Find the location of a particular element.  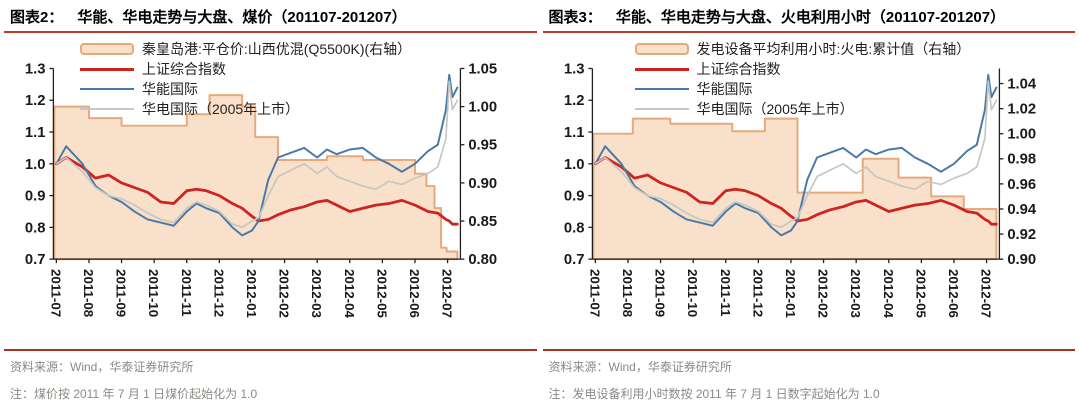

y-tick-label-right: 0.92 is located at coordinates (1021, 235).